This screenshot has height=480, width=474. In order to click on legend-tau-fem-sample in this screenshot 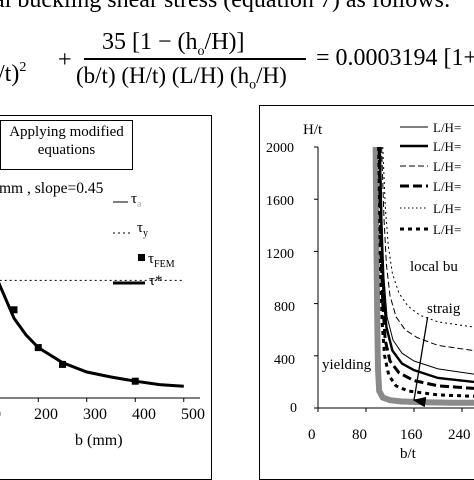, I will do `click(141, 257)`.